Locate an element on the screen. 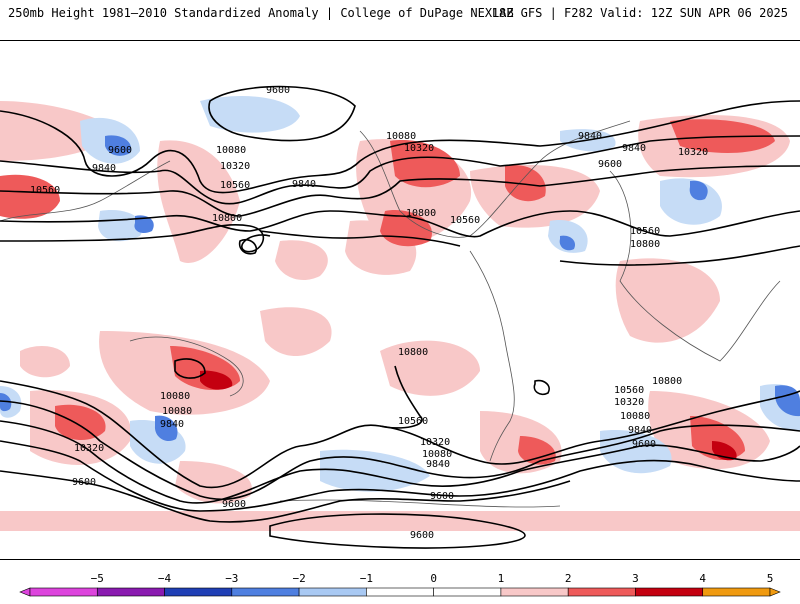  colorbar-tick-label: −3 is located at coordinates (231, 578).